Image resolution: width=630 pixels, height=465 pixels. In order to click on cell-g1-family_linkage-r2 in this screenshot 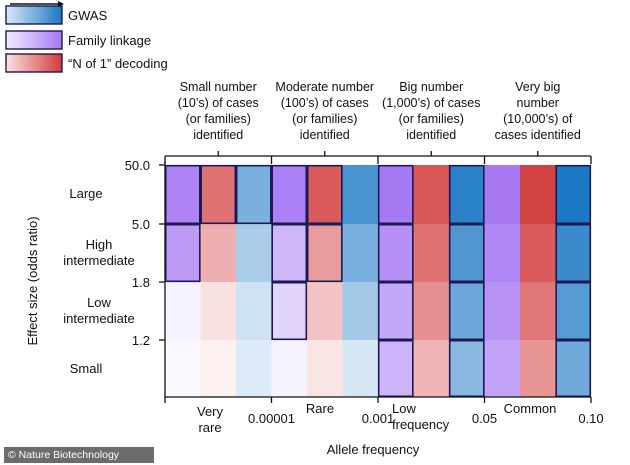, I will do `click(289, 311)`.